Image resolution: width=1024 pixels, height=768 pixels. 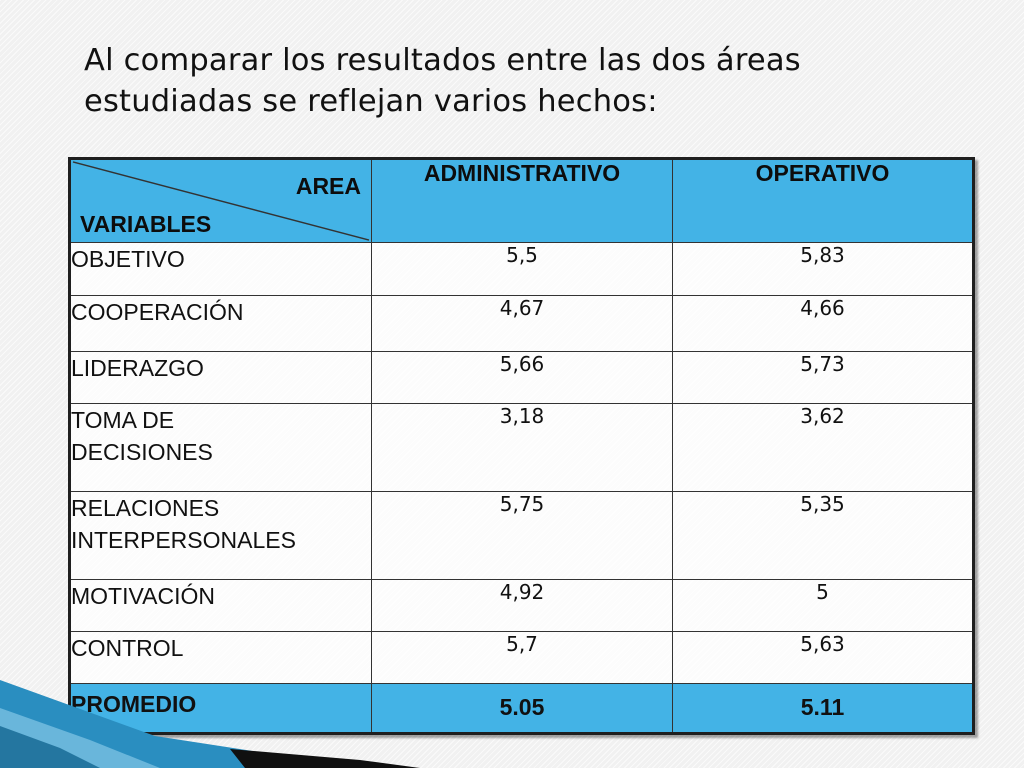 I want to click on oper-value: 5, so click(x=823, y=605).